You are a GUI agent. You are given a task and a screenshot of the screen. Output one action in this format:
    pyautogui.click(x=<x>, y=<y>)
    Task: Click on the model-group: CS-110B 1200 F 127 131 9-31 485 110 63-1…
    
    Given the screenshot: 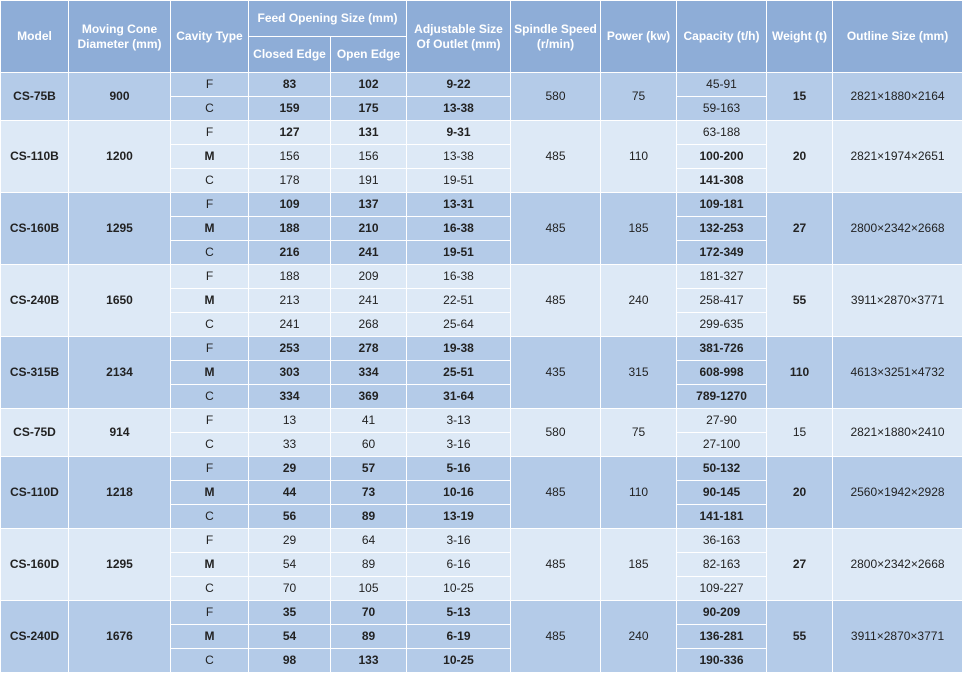 What is the action you would take?
    pyautogui.click(x=482, y=156)
    